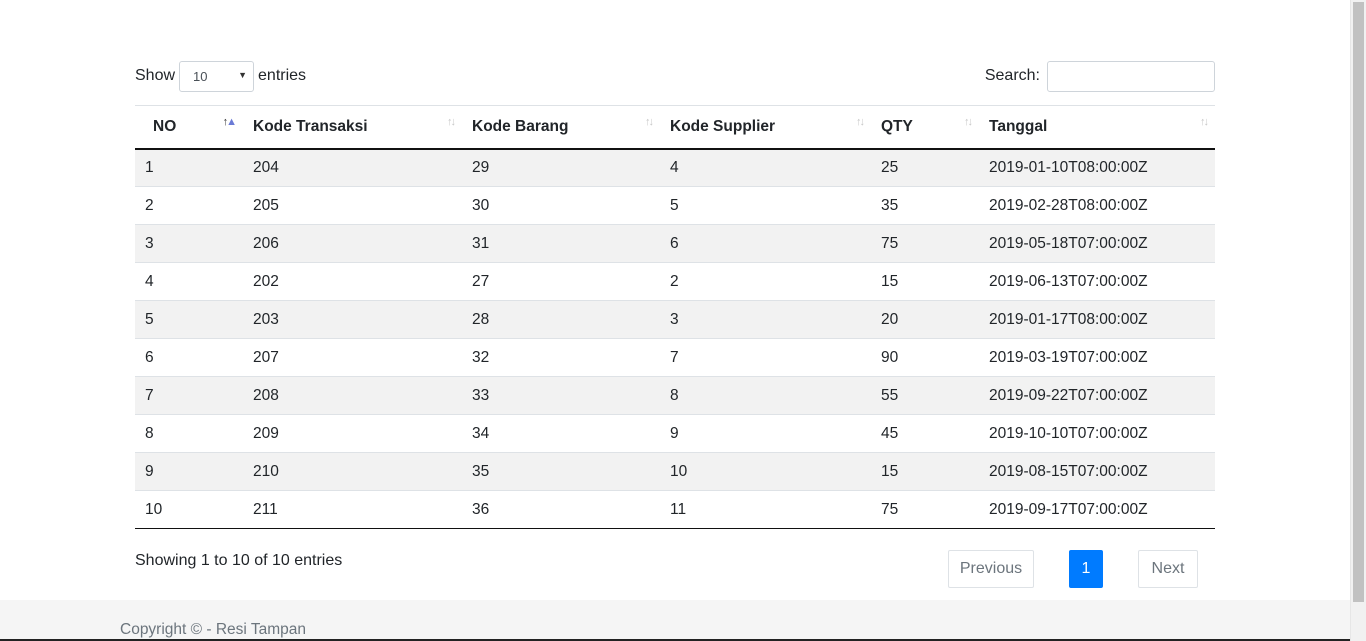 This screenshot has height=641, width=1366. What do you see at coordinates (765, 433) in the screenshot?
I see `cell-kode-supplier: 9` at bounding box center [765, 433].